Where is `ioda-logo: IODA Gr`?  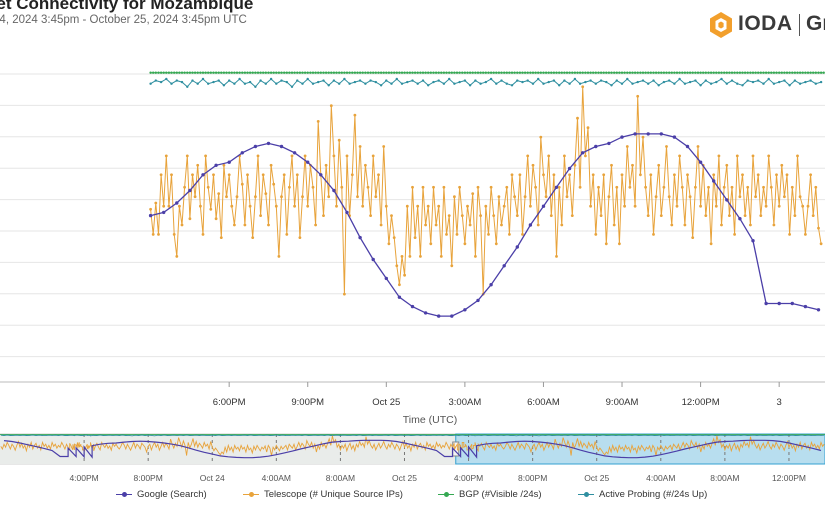
ioda-logo: IODA Gr is located at coordinates (765, 25).